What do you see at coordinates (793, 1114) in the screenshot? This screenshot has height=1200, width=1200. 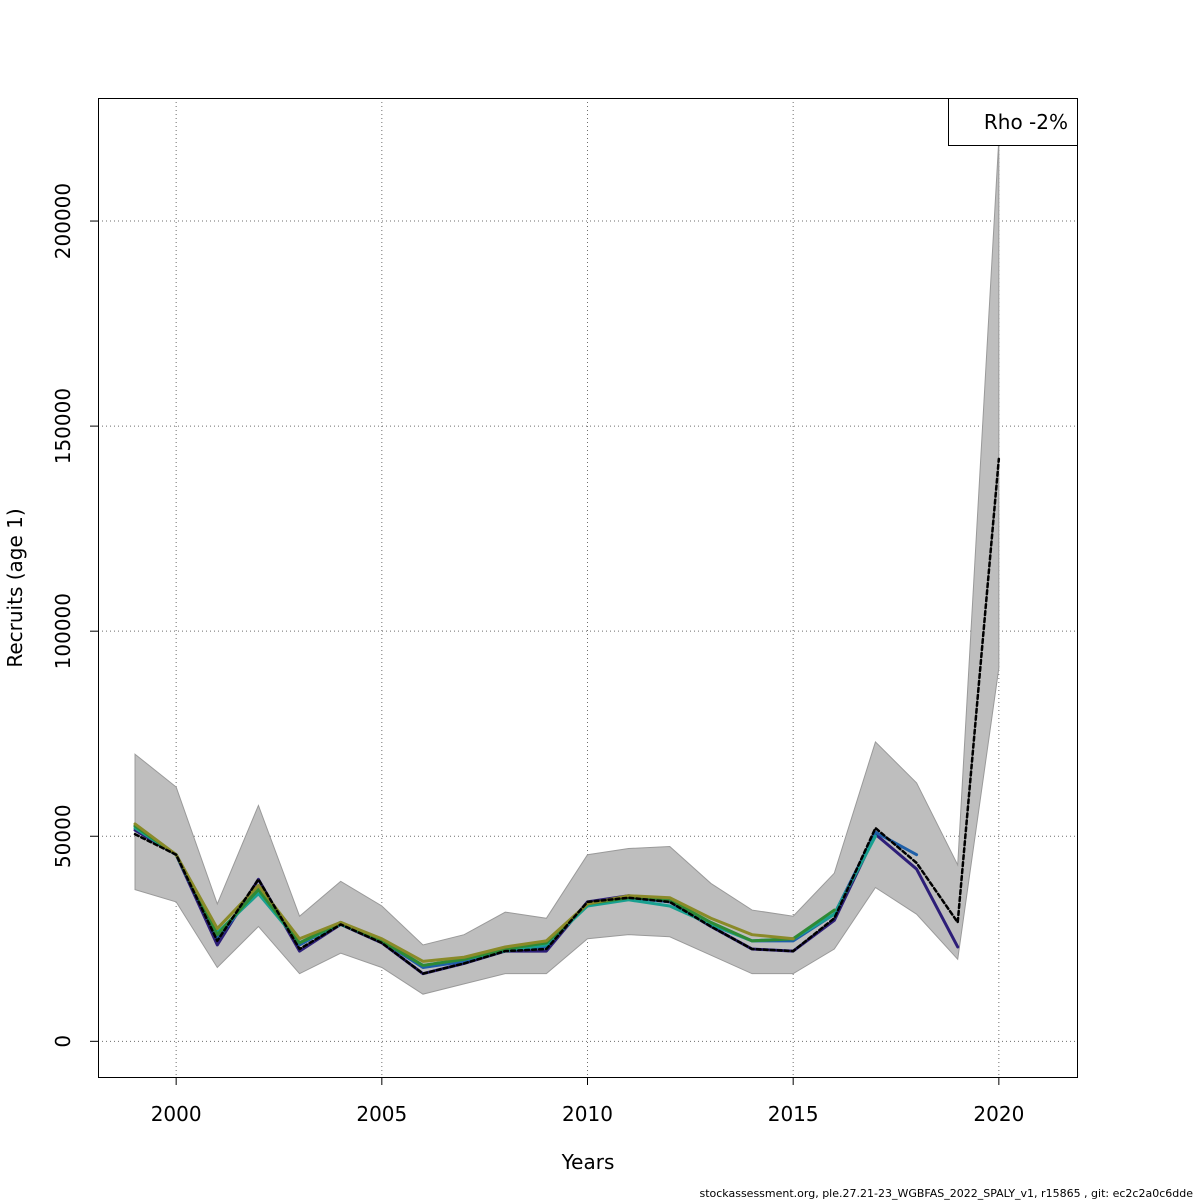 I see `x-tick-label: 2015` at bounding box center [793, 1114].